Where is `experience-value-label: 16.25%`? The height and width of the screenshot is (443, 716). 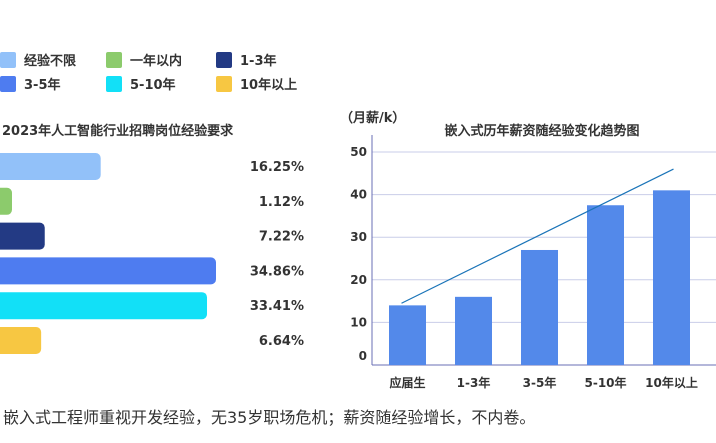
experience-value-label: 16.25% is located at coordinates (277, 167).